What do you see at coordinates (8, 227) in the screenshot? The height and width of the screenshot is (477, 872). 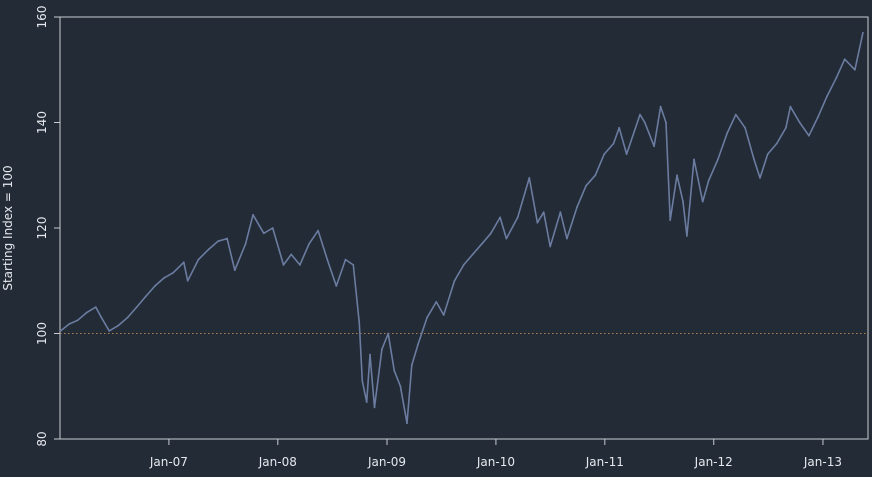 I see `y-axis-title: Starting Index = 100` at bounding box center [8, 227].